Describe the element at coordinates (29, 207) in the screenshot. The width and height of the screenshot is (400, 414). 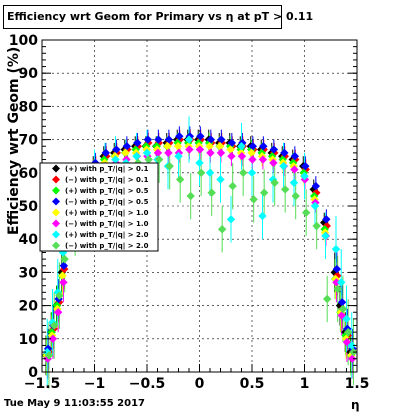
I see `y-tick-label: 50` at that location.